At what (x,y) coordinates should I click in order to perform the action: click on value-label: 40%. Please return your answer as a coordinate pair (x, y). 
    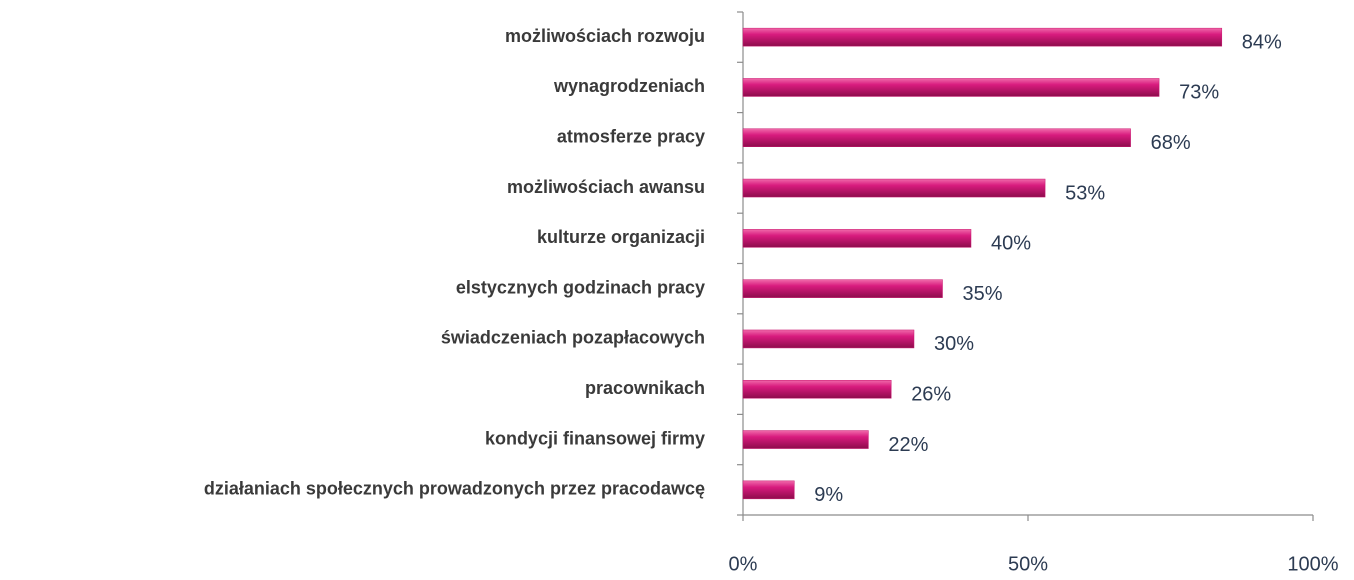
    Looking at the image, I should click on (1011, 244).